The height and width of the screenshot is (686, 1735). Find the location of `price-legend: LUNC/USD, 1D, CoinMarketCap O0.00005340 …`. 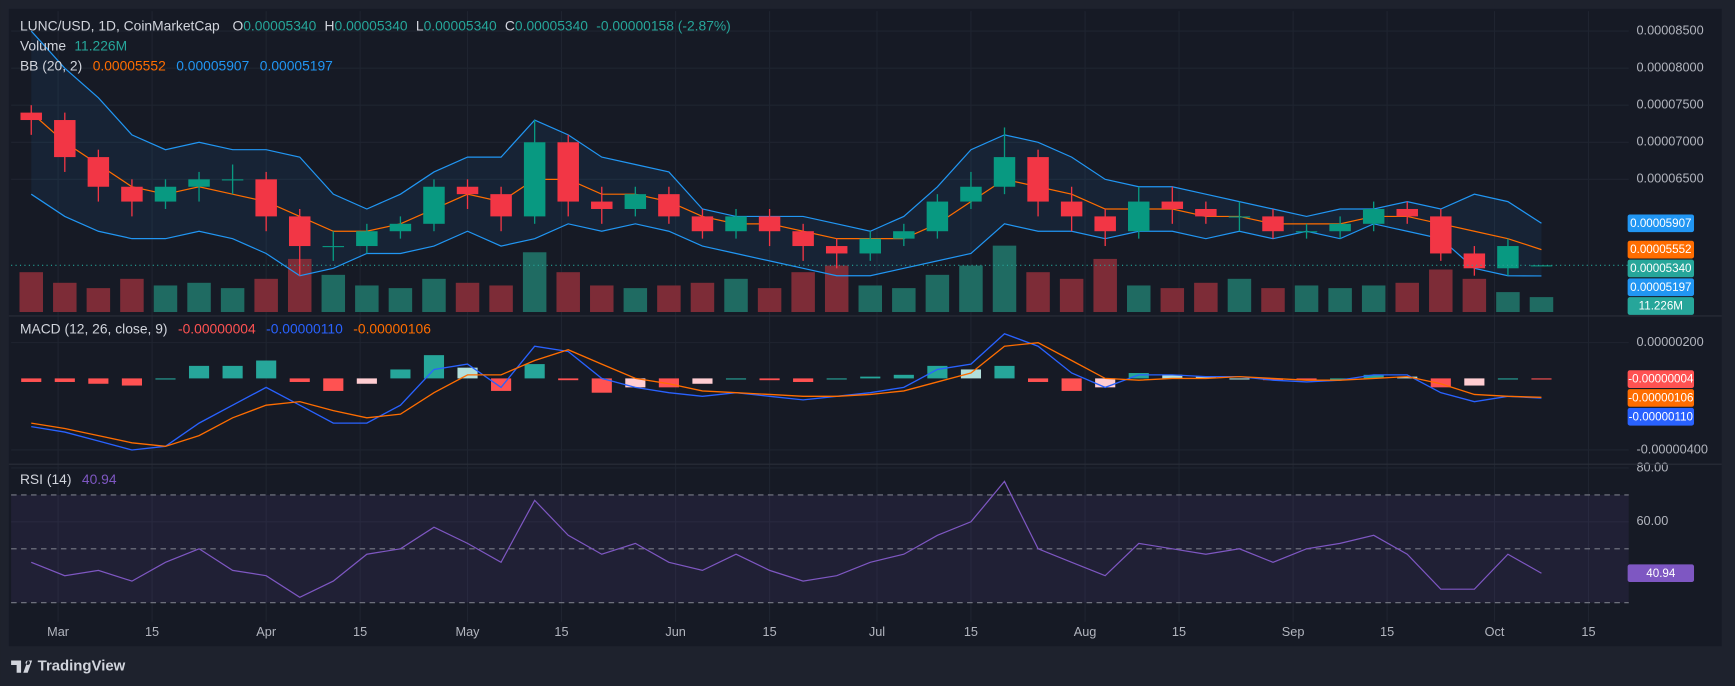

price-legend: LUNC/USD, 1D, CoinMarketCap O0.00005340 … is located at coordinates (375, 25).